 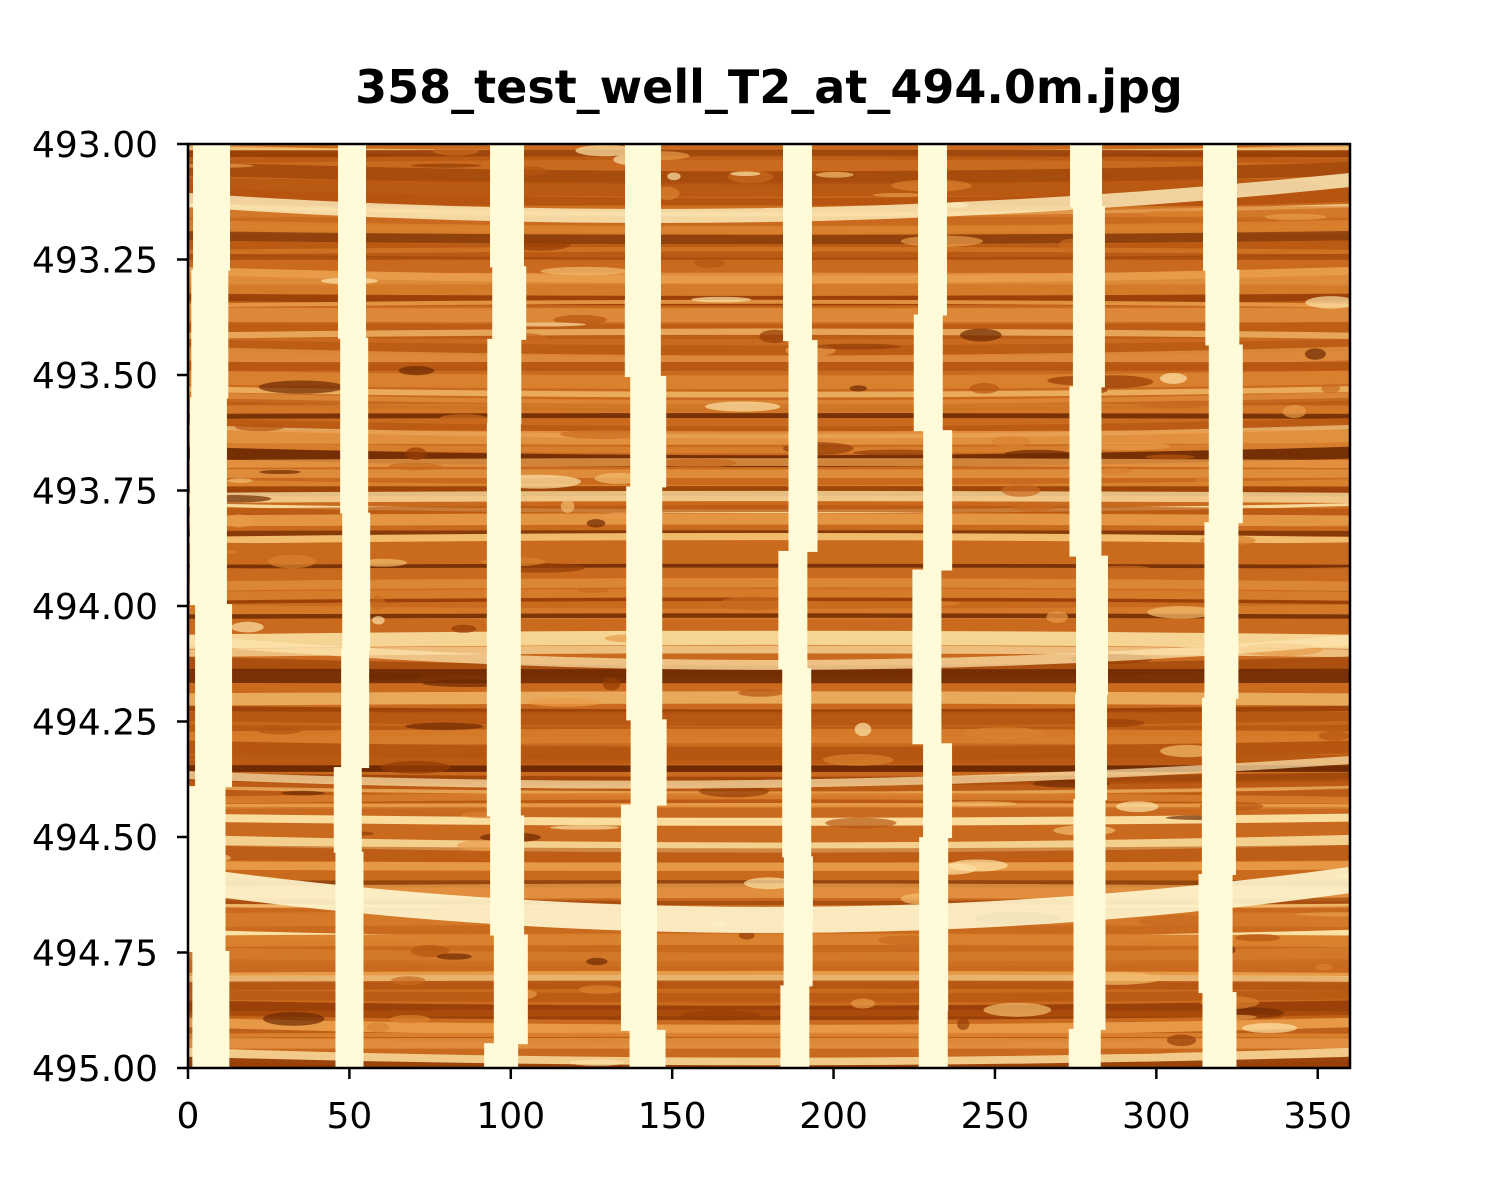 I want to click on x-tick-label: 150, so click(x=672, y=1116).